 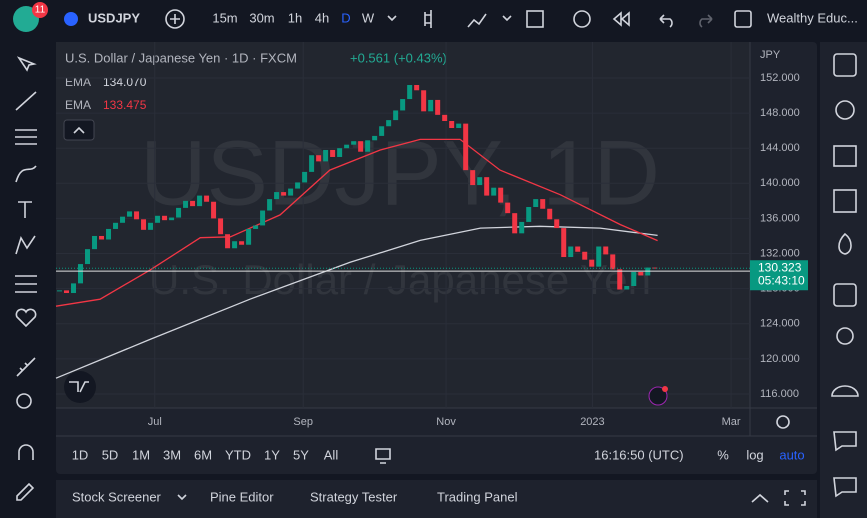 What do you see at coordinates (780, 253) in the screenshot?
I see `y-tick-label: 132.000` at bounding box center [780, 253].